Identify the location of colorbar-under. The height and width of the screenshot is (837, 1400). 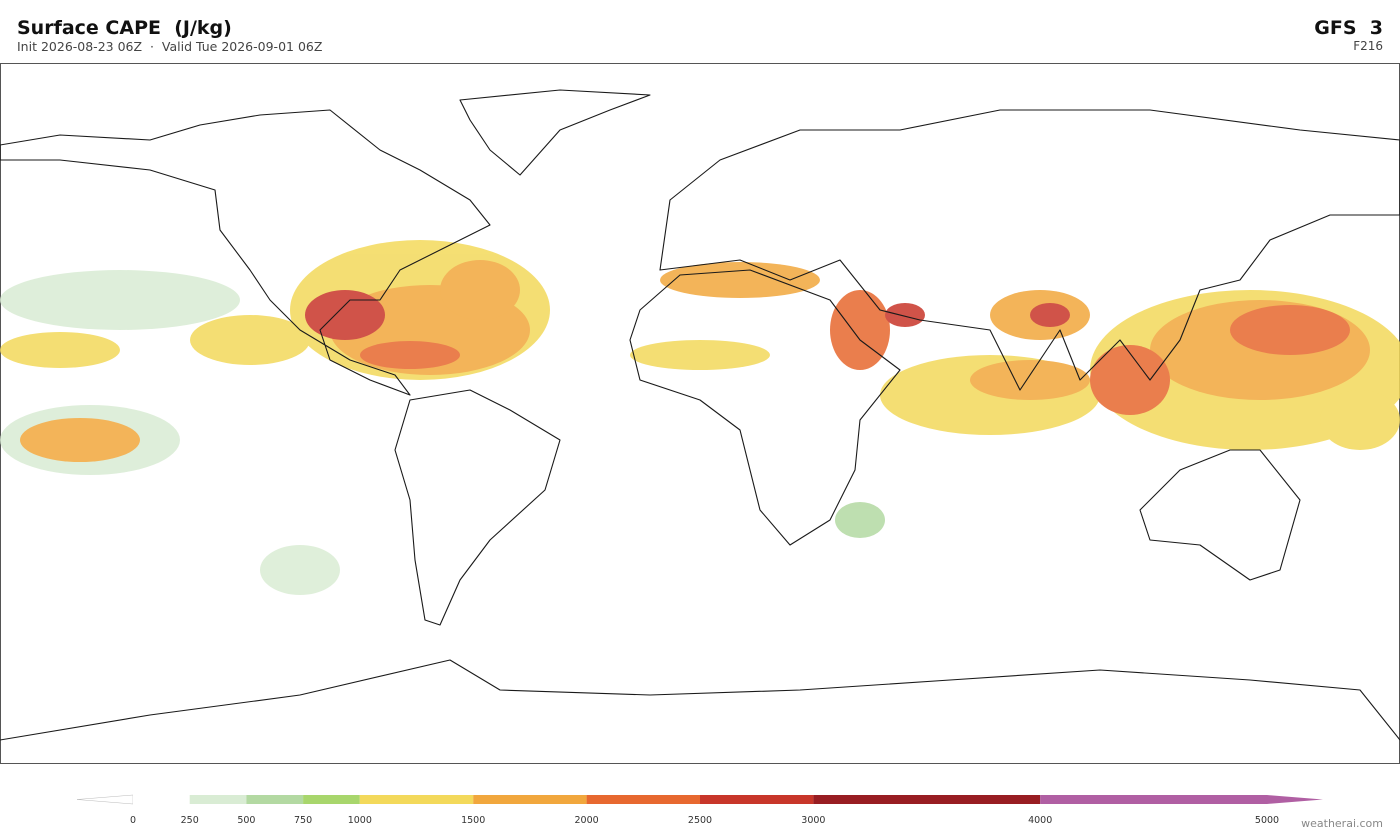
(105, 799).